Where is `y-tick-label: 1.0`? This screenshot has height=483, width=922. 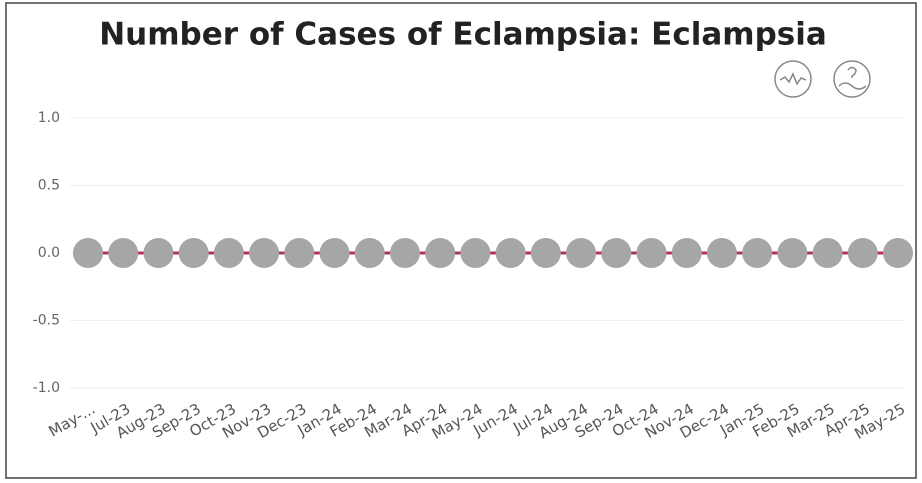
y-tick-label: 1.0 is located at coordinates (49, 118).